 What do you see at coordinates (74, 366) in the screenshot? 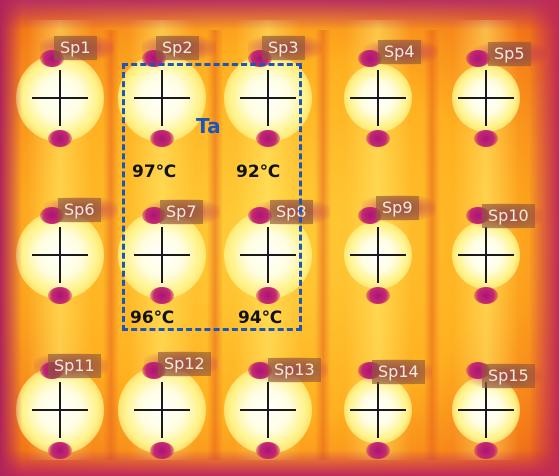
I see `spot-label: Sp11` at bounding box center [74, 366].